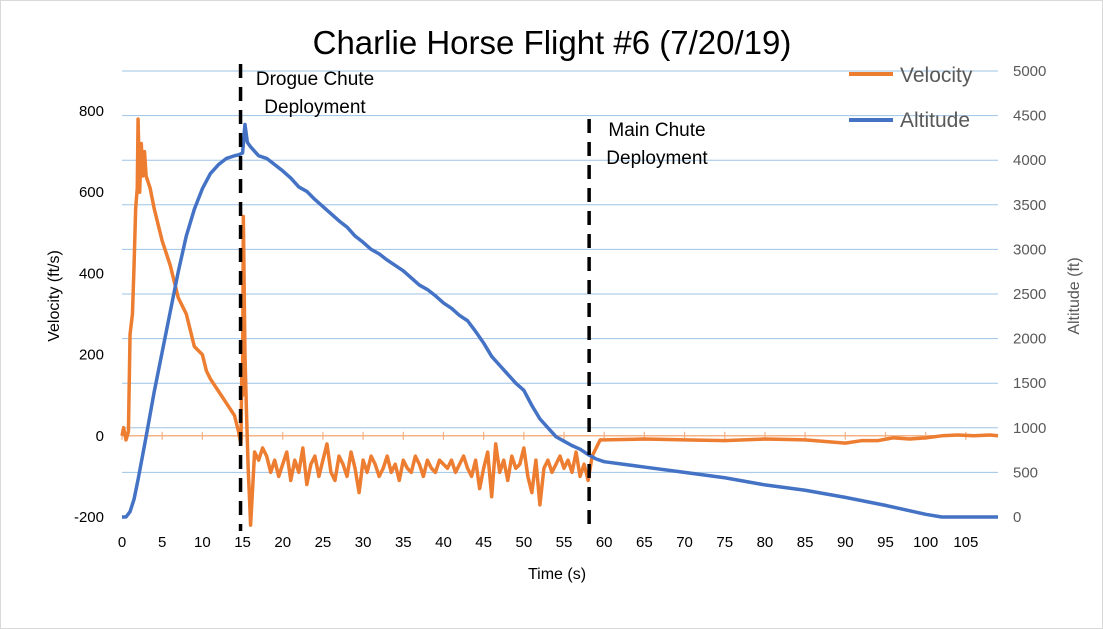 The height and width of the screenshot is (629, 1103). I want to click on x-tick-20: 20, so click(282, 542).